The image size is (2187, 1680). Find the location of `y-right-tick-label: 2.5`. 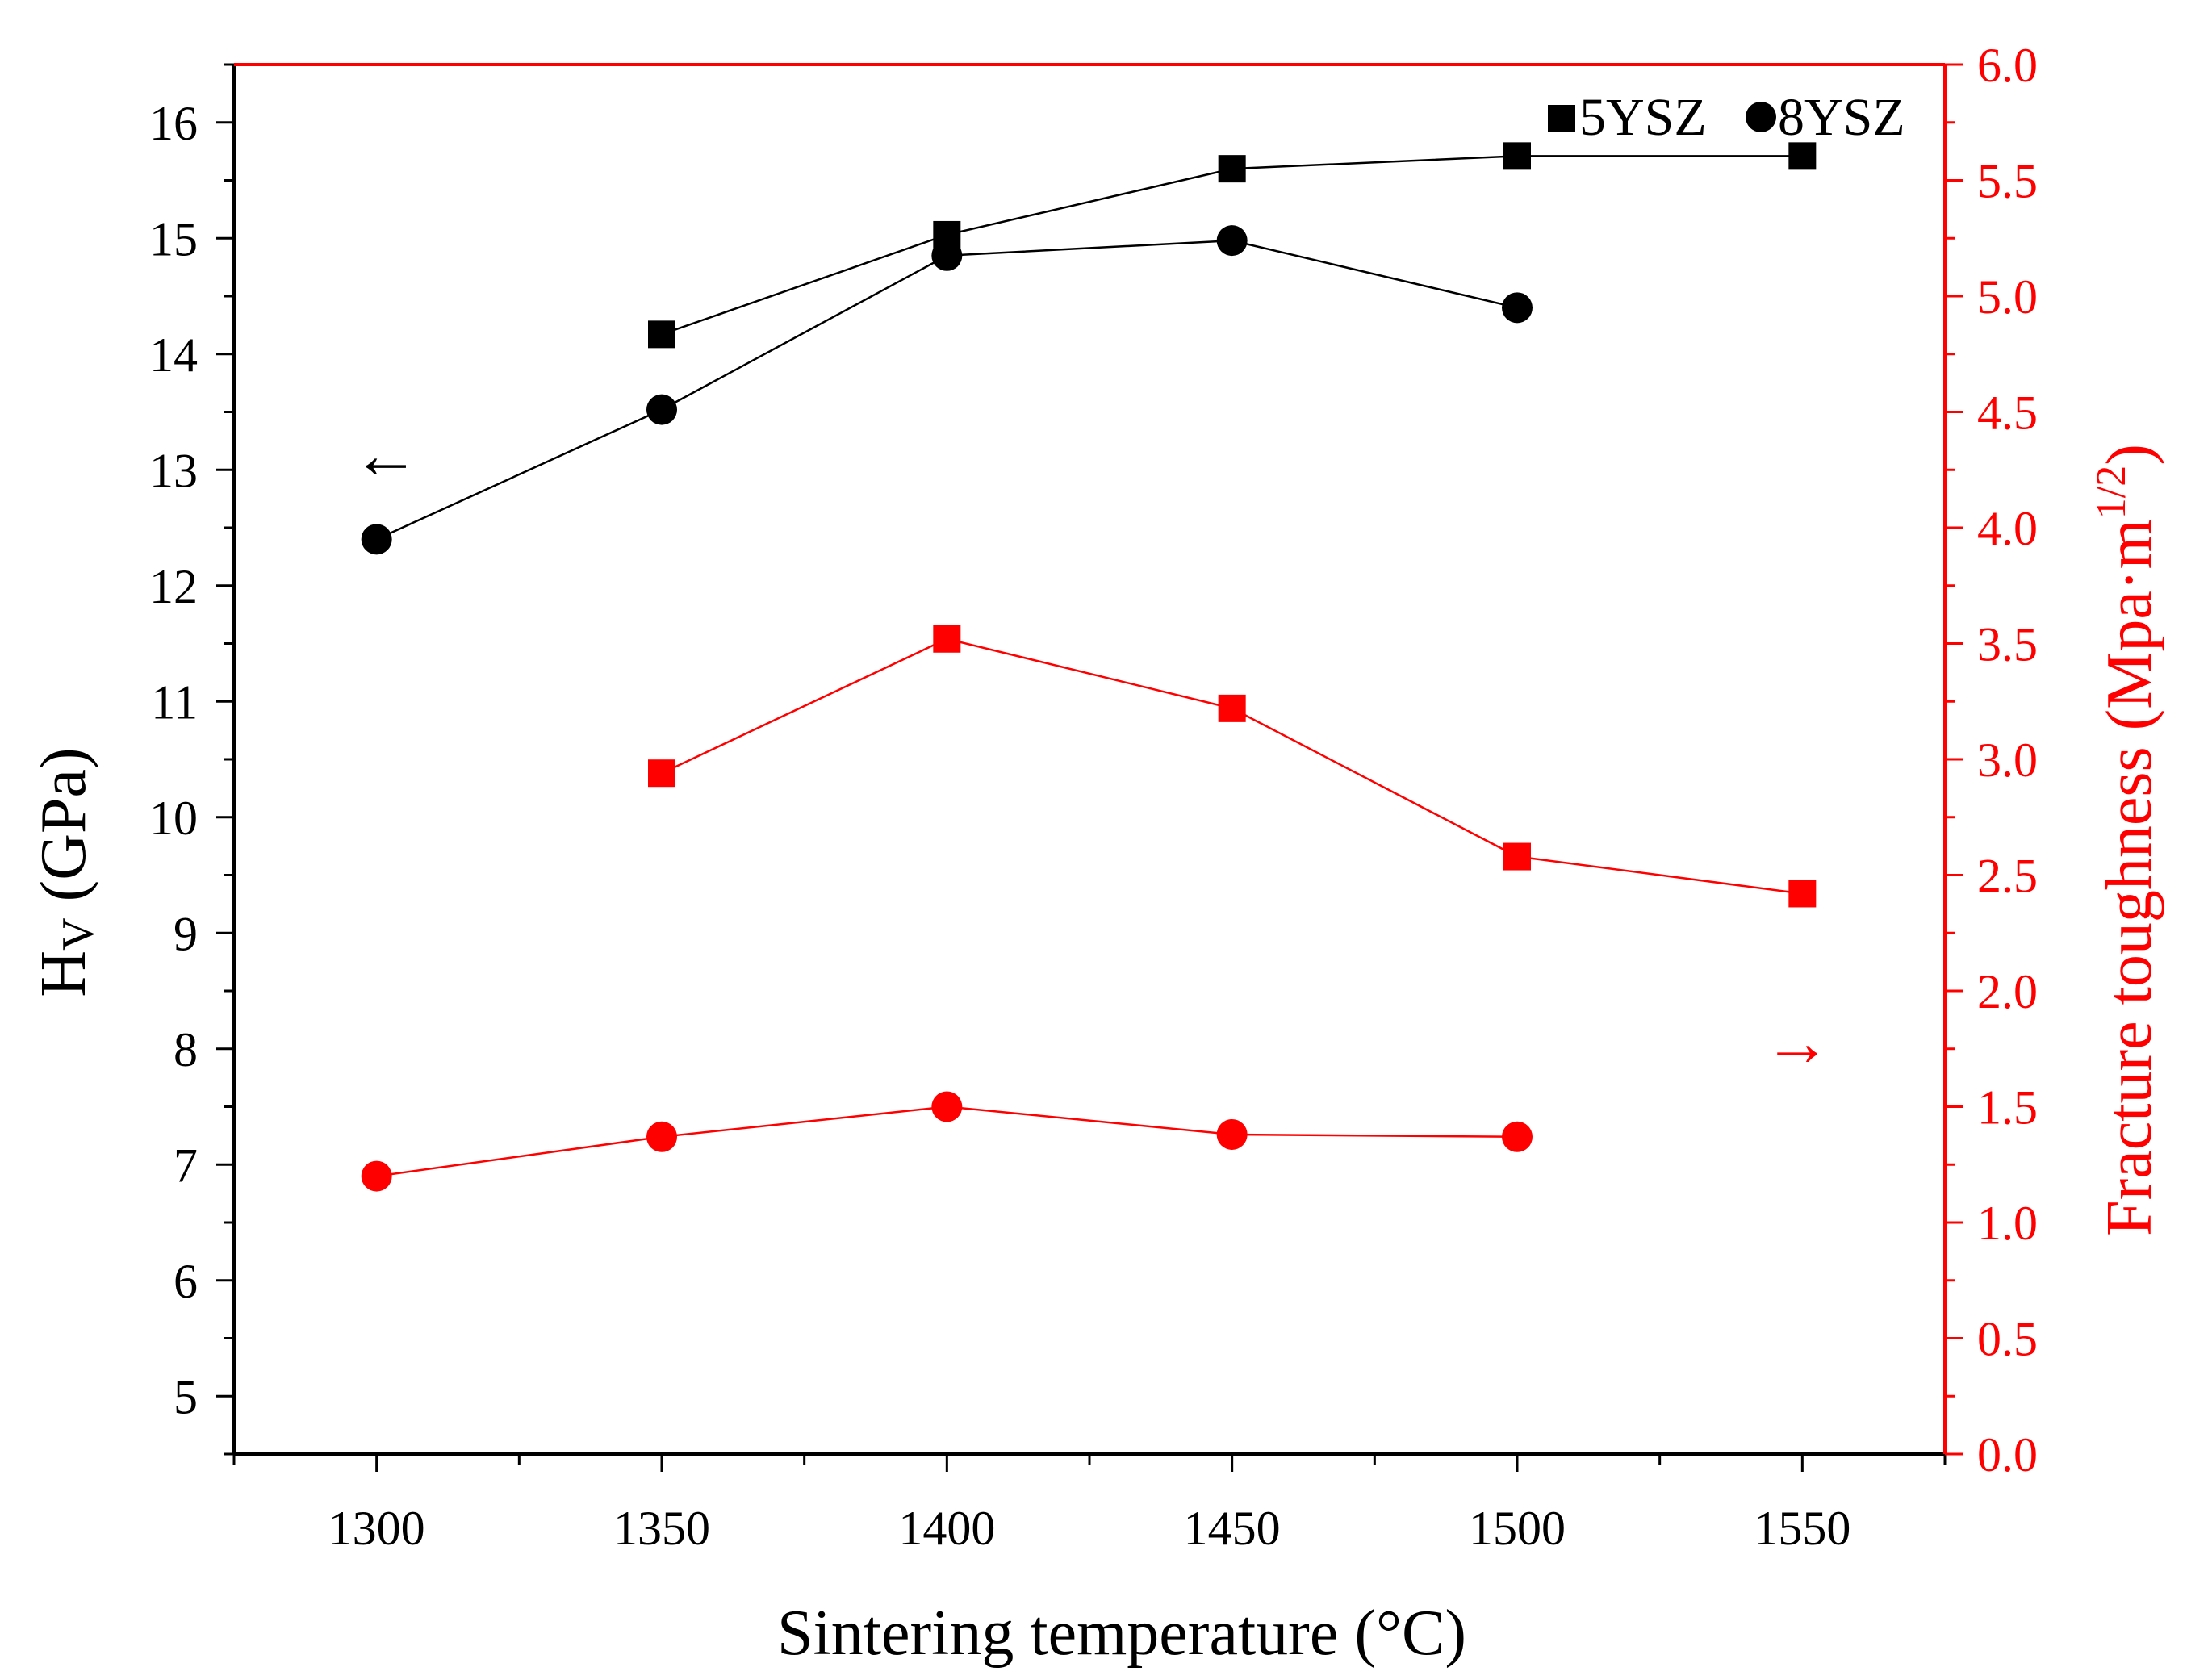

y-right-tick-label: 2.5 is located at coordinates (2007, 877).